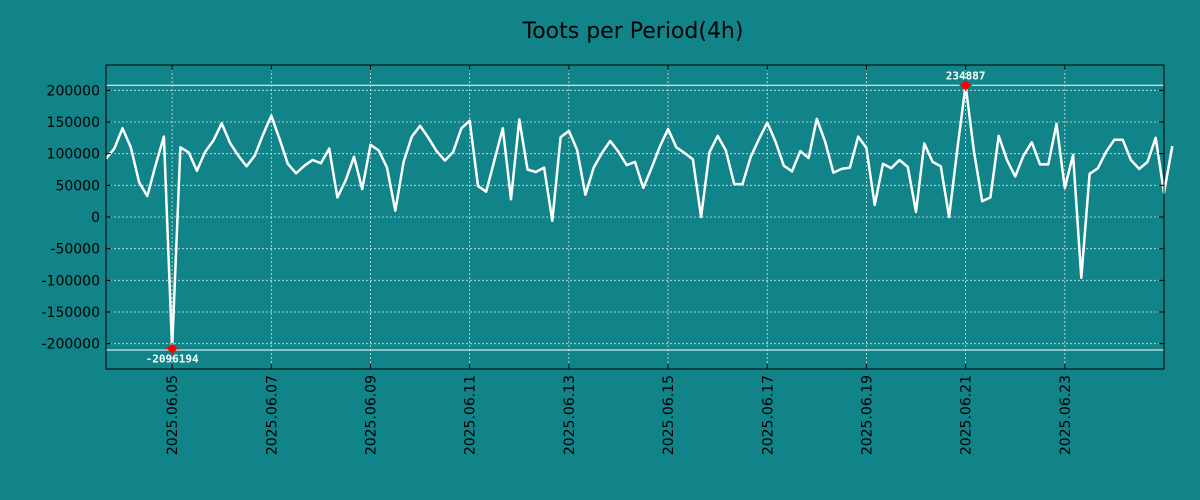 The image size is (1200, 500). Describe the element at coordinates (75, 250) in the screenshot. I see `y-tick-label: -50000` at that location.